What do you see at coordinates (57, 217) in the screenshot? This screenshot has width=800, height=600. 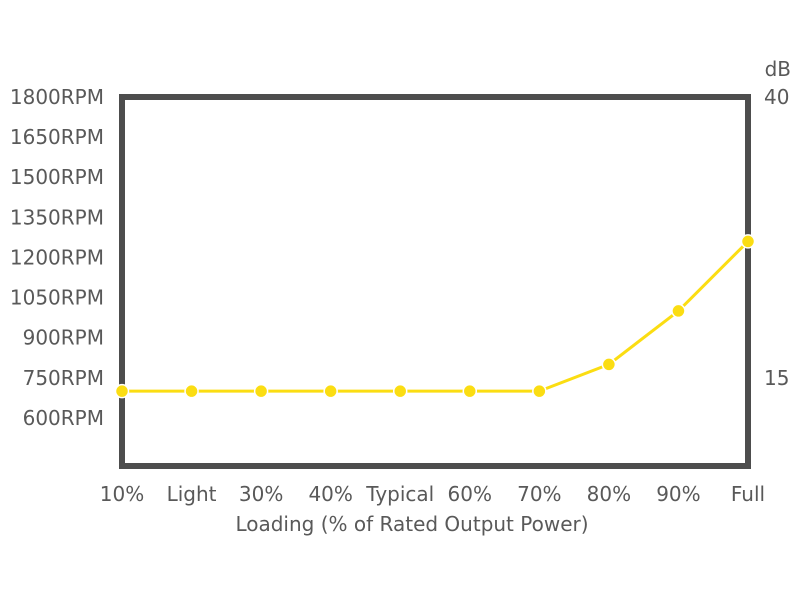 I see `y-tick-label: 1350RPM` at bounding box center [57, 217].